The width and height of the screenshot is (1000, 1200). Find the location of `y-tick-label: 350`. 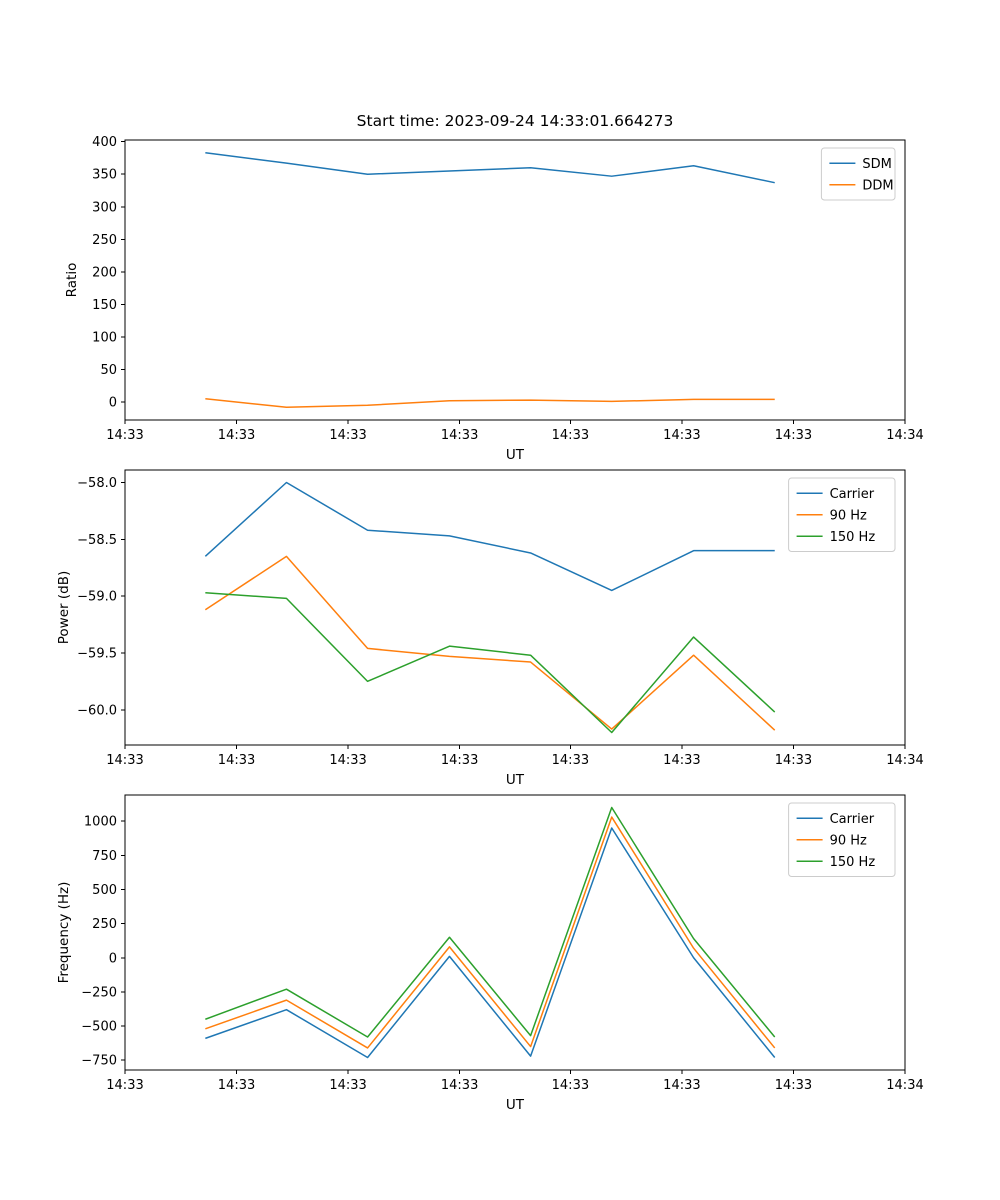

y-tick-label: 350 is located at coordinates (104, 175).